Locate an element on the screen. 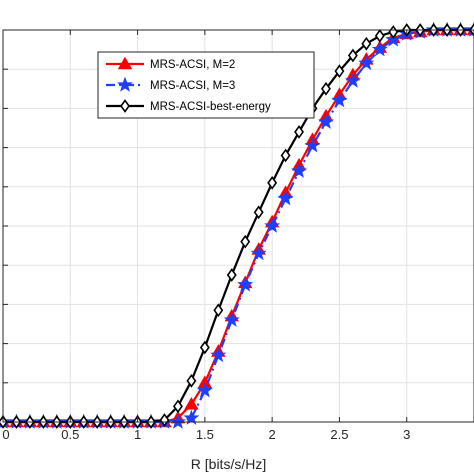 This screenshot has width=474, height=474. legend-item-1: MRS-ACSI, M=2 is located at coordinates (170, 63).